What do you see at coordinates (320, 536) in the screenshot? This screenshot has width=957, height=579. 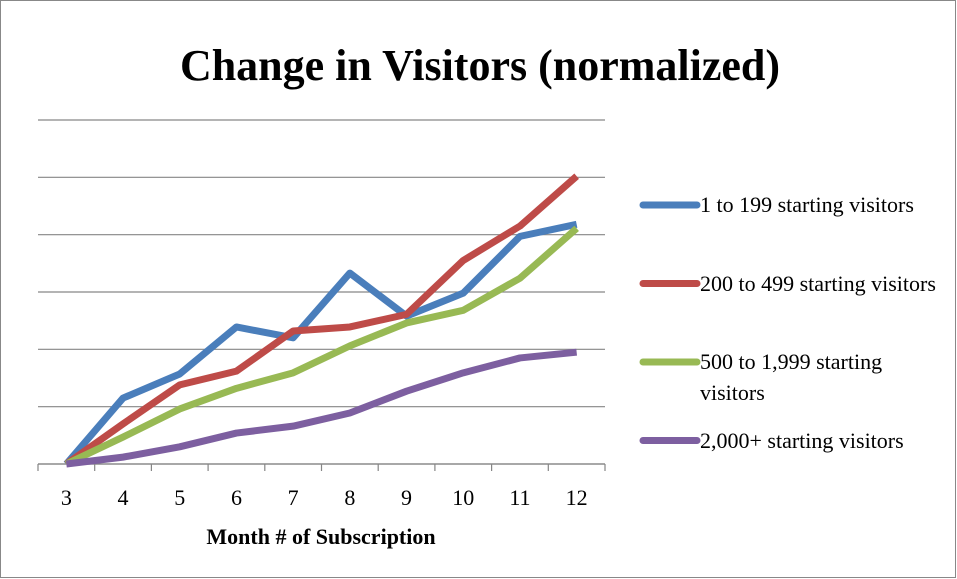 I see `x-axis-label: Month # of Subscription` at bounding box center [320, 536].